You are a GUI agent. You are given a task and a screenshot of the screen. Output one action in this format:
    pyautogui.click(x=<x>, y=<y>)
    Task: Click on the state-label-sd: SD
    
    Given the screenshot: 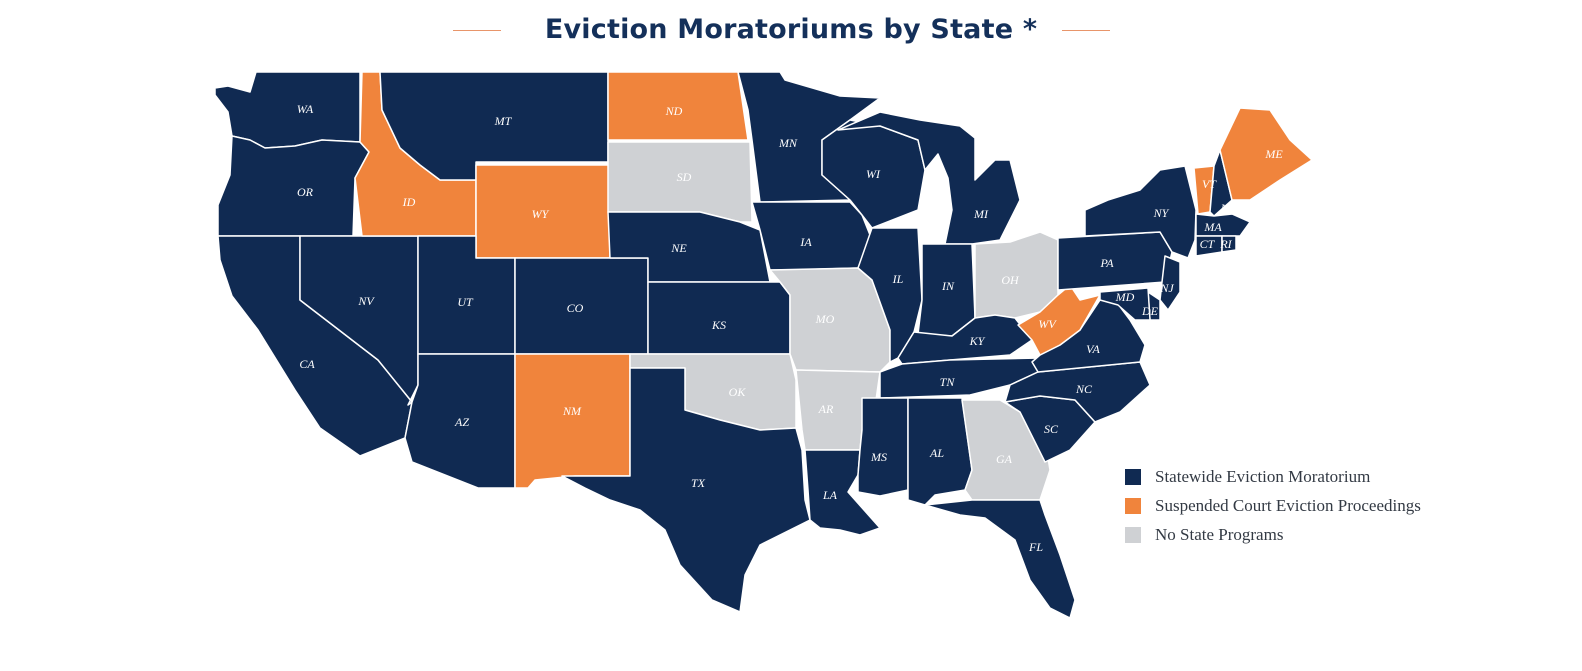 What is the action you would take?
    pyautogui.click(x=684, y=177)
    